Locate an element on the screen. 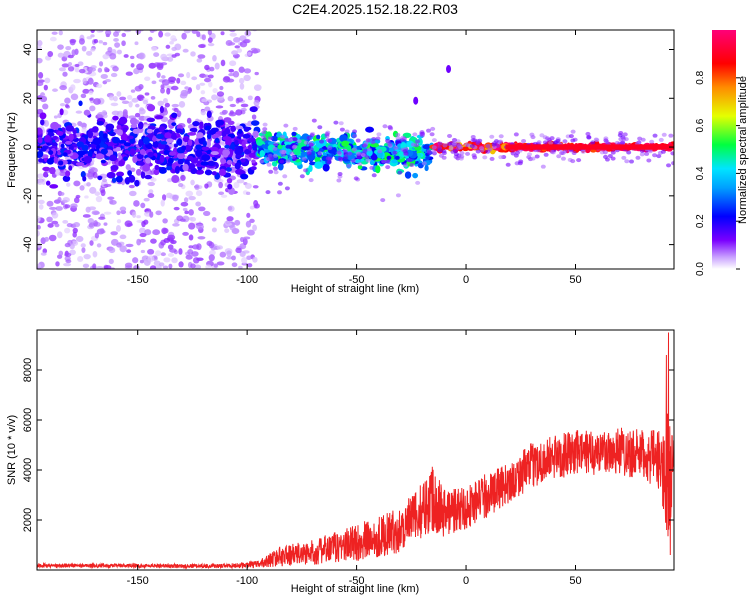 Image resolution: width=750 pixels, height=600 pixels. snr-x-label: Height of straight line (km) is located at coordinates (355, 589).